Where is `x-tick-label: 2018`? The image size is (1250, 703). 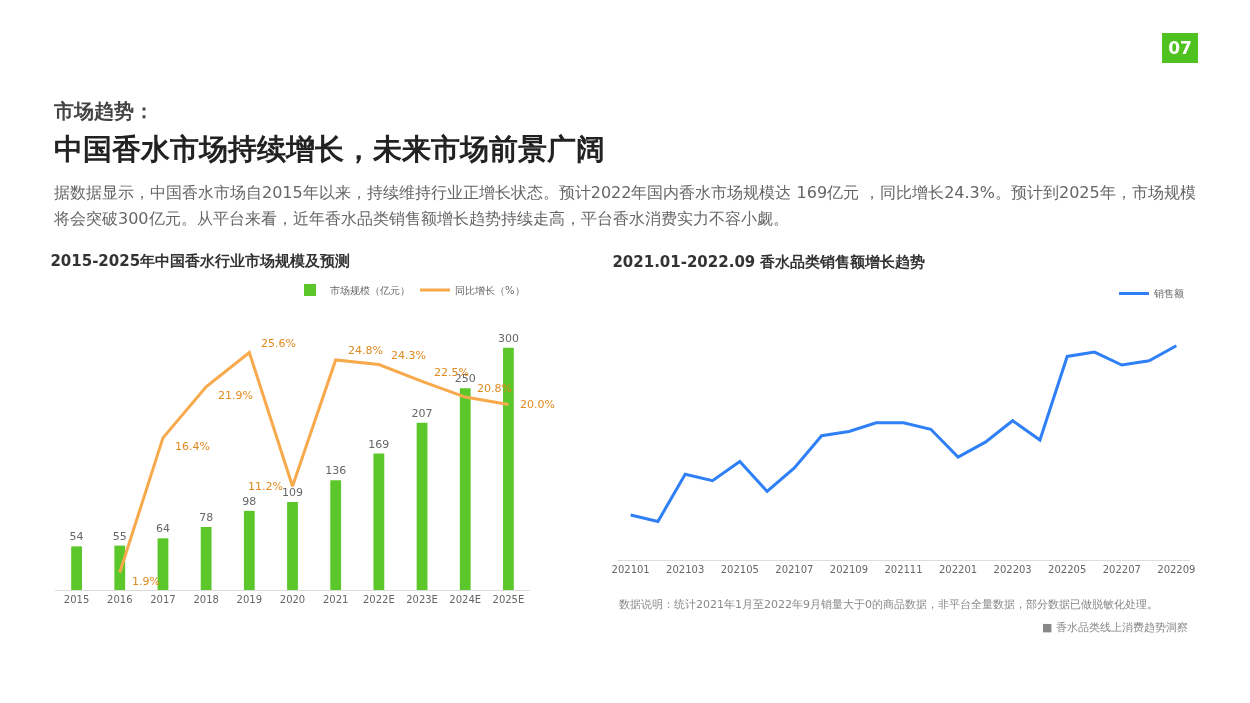
x-tick-label: 2018 is located at coordinates (206, 599).